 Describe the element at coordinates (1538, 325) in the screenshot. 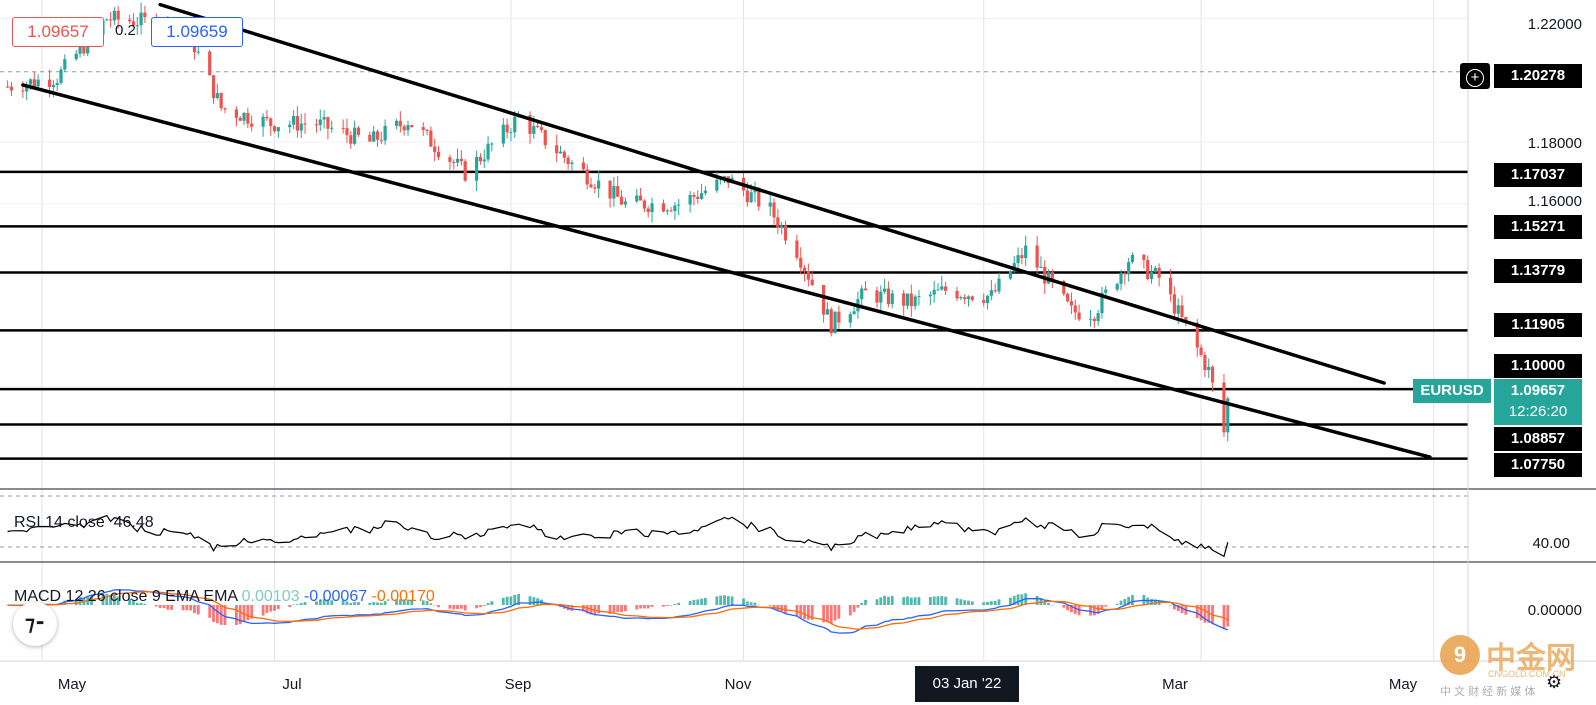

I see `level-label: 1.11905` at that location.